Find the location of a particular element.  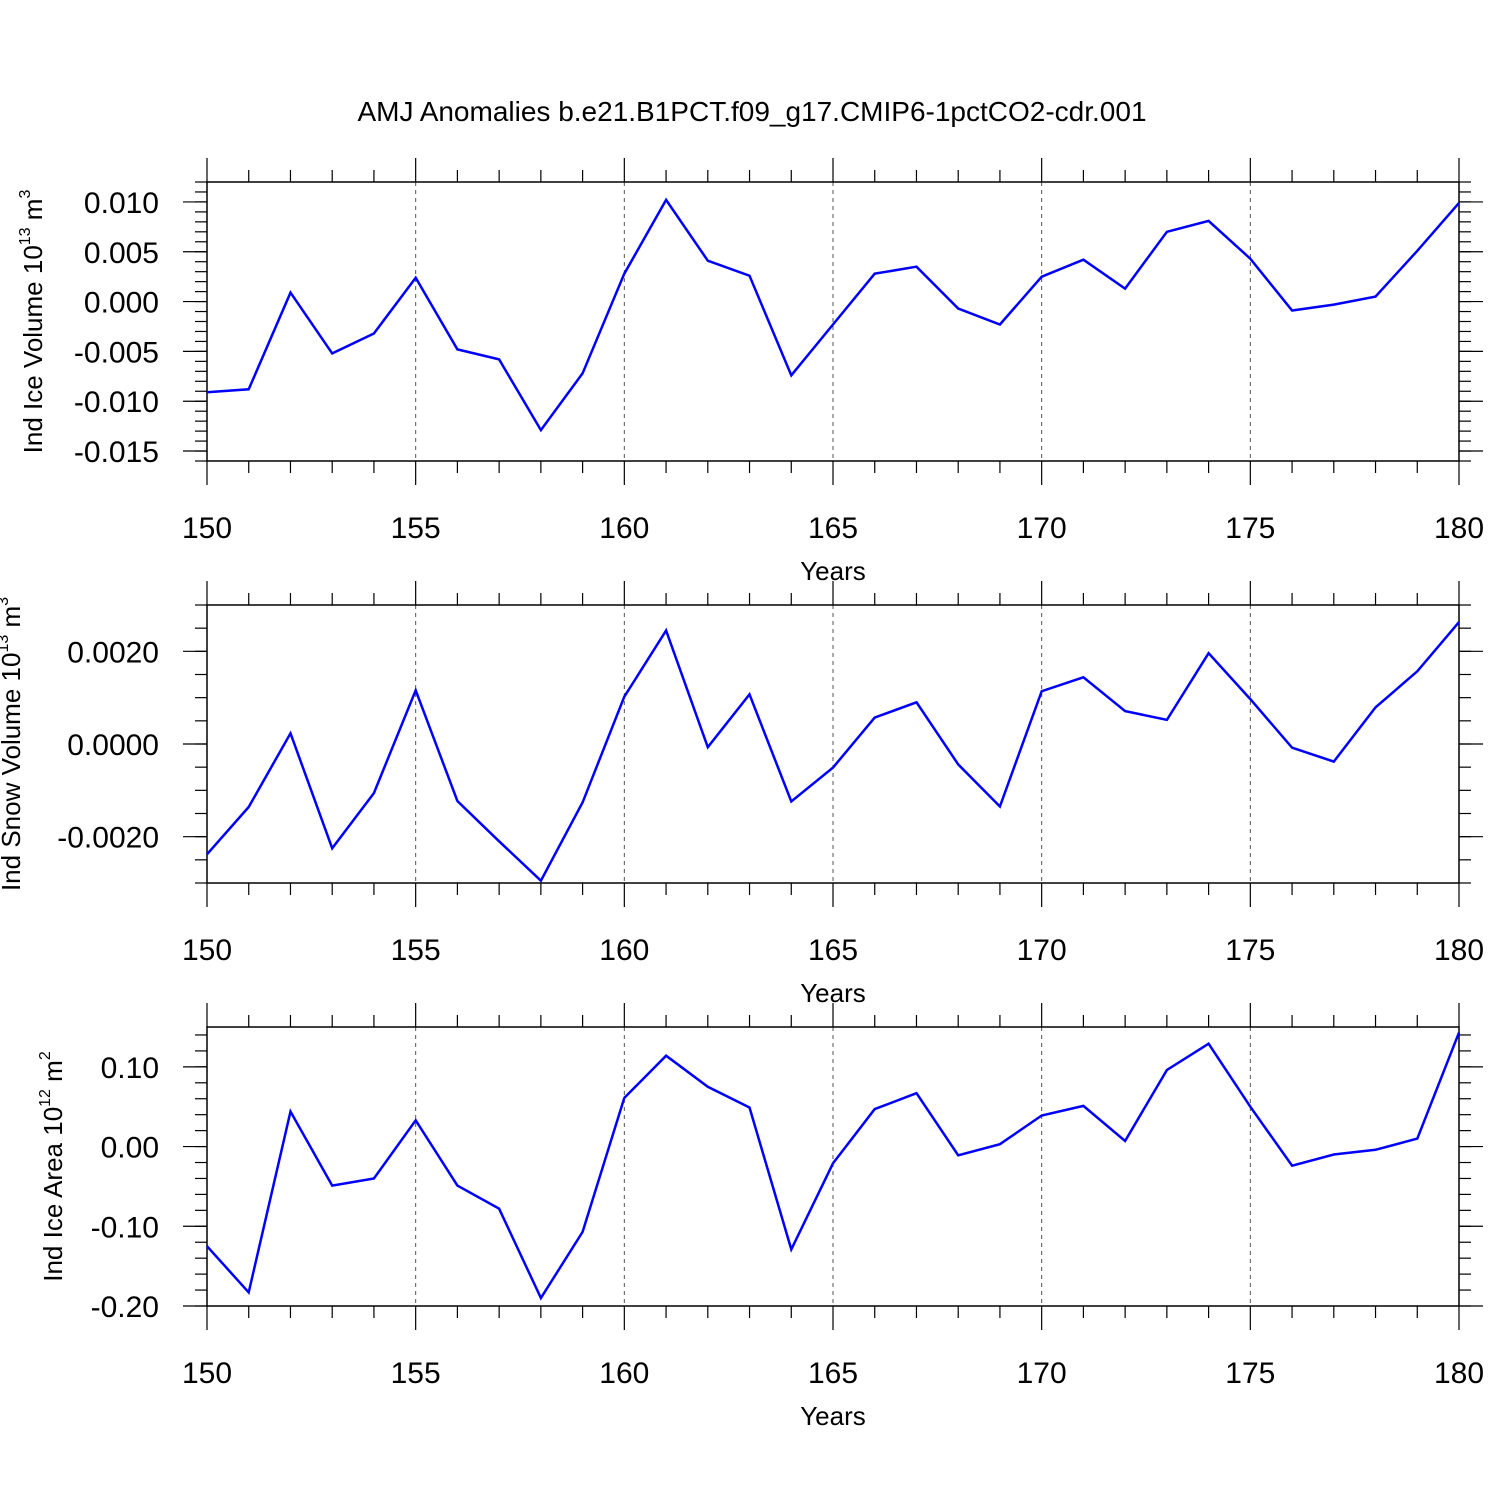

y-tick-label: 0.010 is located at coordinates (121, 203).